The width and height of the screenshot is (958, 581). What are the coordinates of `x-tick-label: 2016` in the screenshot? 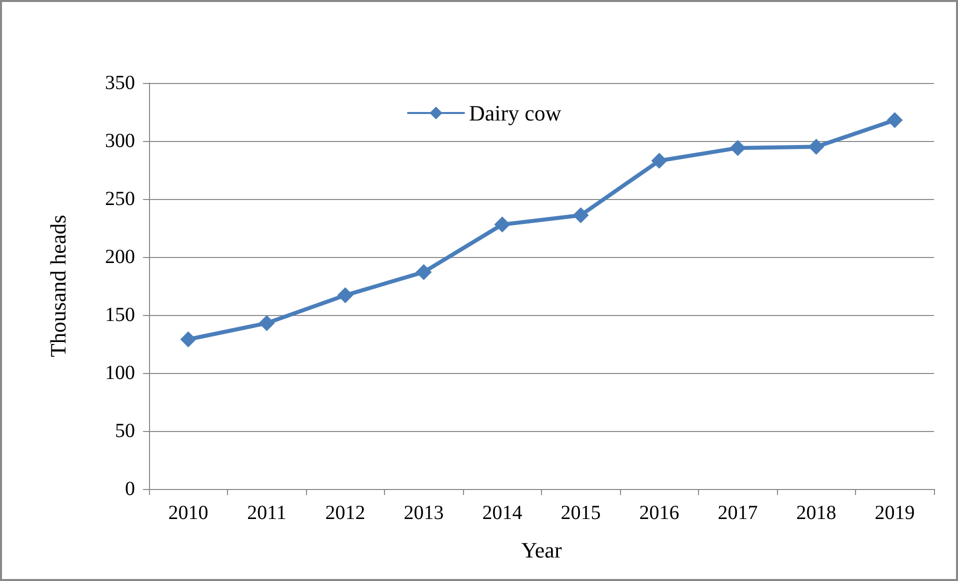 It's located at (659, 513).